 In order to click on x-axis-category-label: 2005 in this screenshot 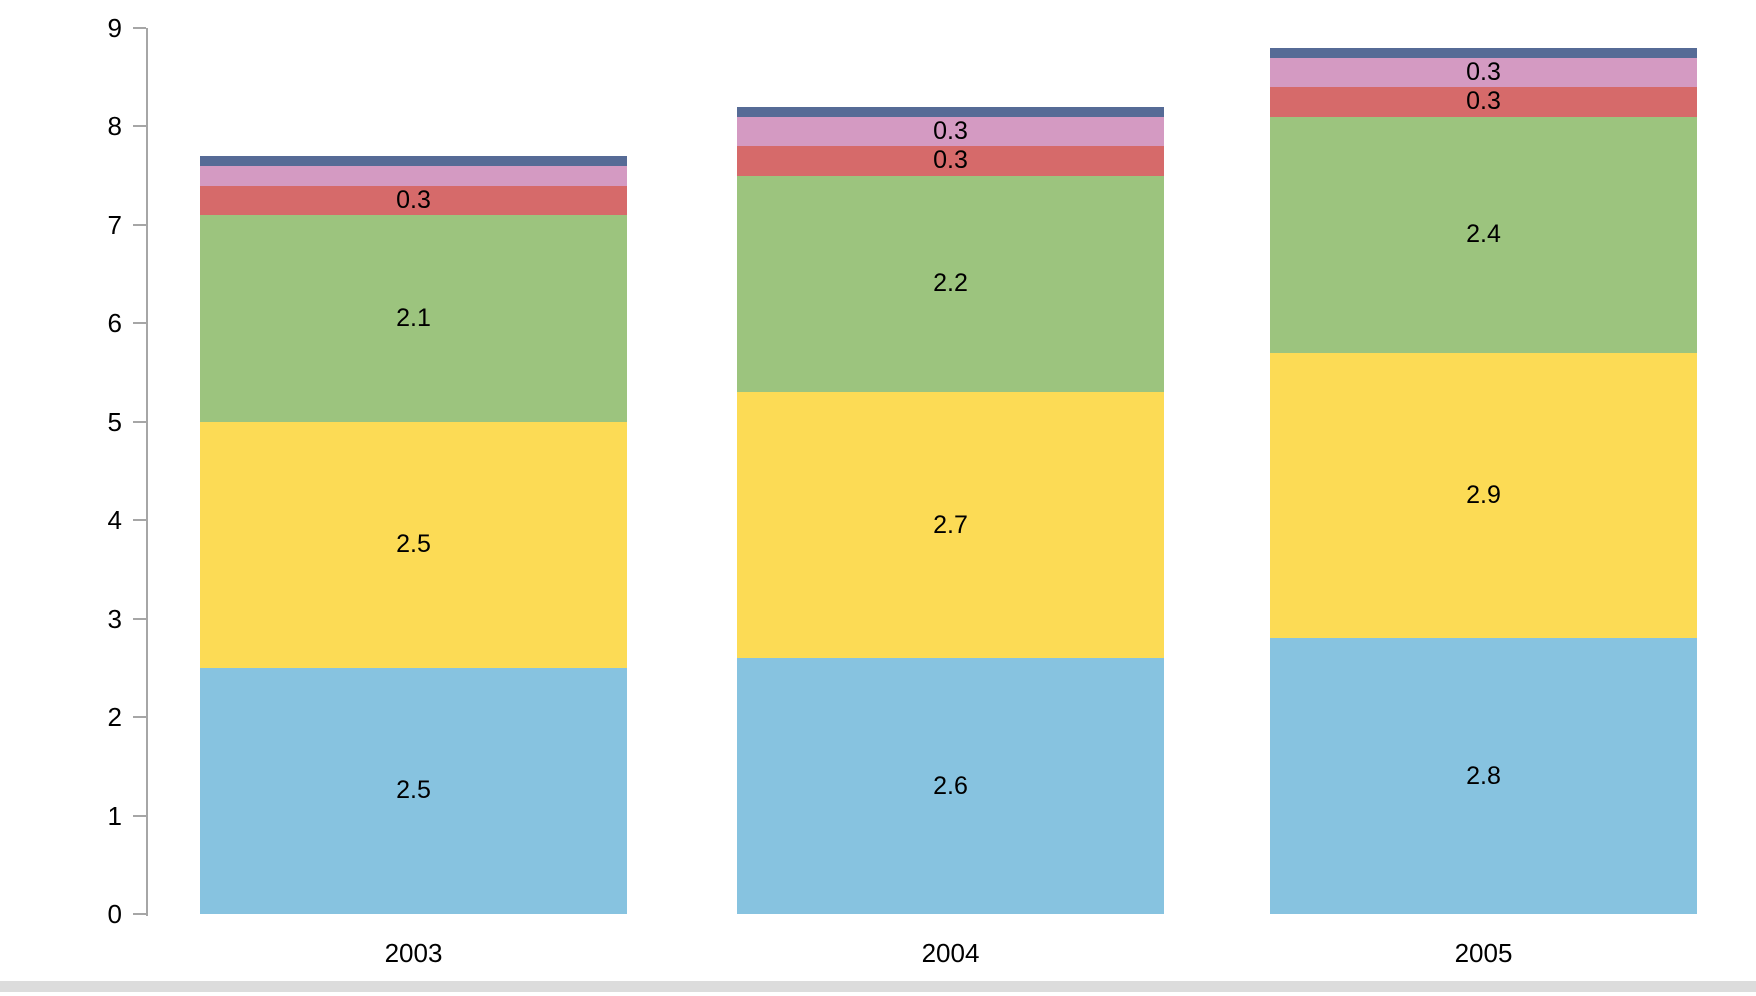, I will do `click(1483, 953)`.